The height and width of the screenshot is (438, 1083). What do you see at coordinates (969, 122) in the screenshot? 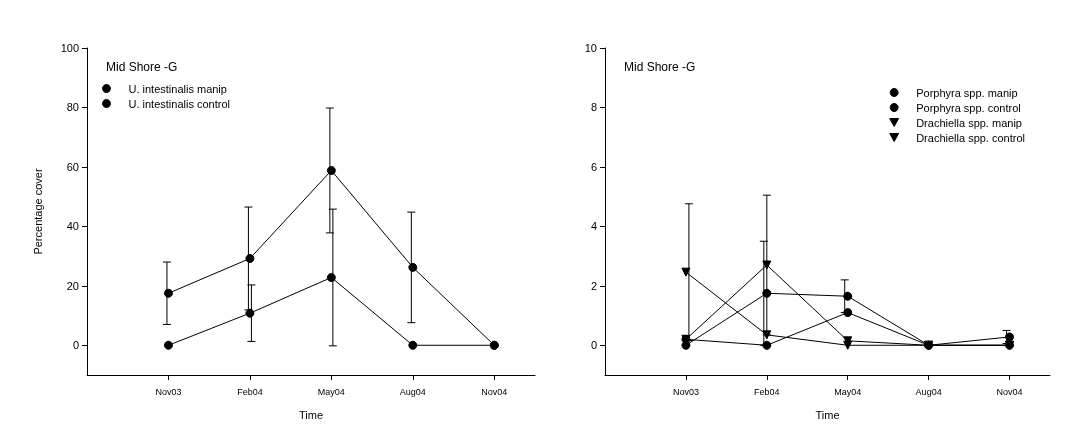
I see `legend-label: Drachiella spp. manip` at bounding box center [969, 122].